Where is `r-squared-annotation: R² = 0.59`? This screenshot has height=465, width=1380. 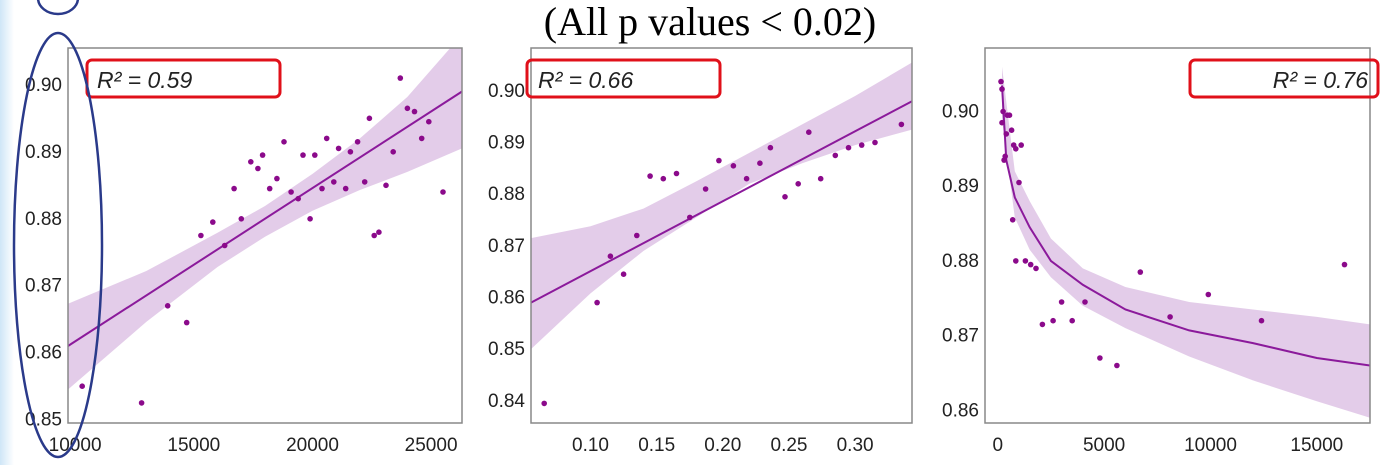
r-squared-annotation: R² = 0.59 is located at coordinates (144, 80).